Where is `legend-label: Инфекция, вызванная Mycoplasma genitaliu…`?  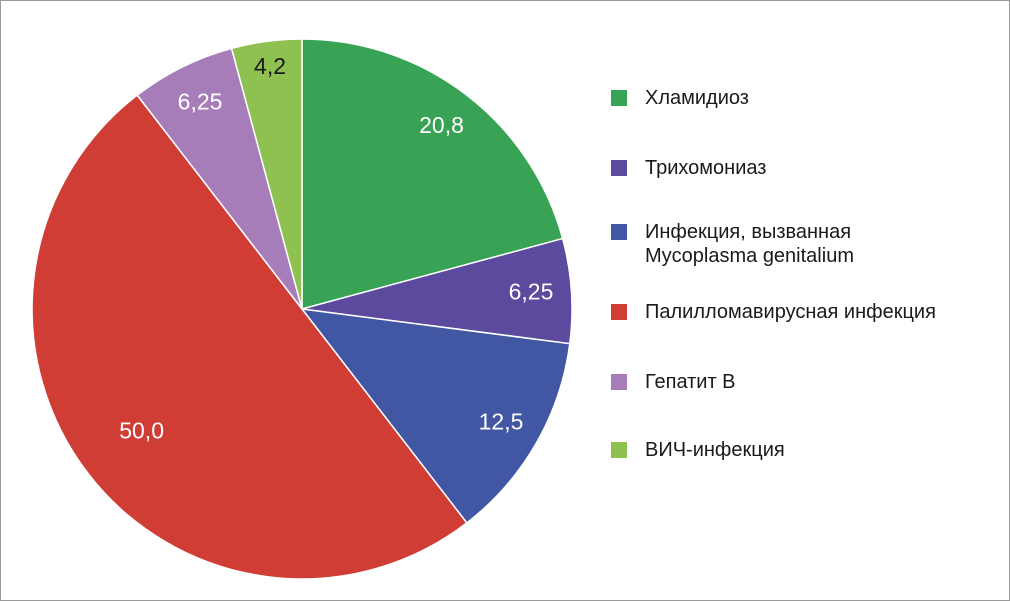 legend-label: Инфекция, вызванная Mycoplasma genitaliu… is located at coordinates (749, 244).